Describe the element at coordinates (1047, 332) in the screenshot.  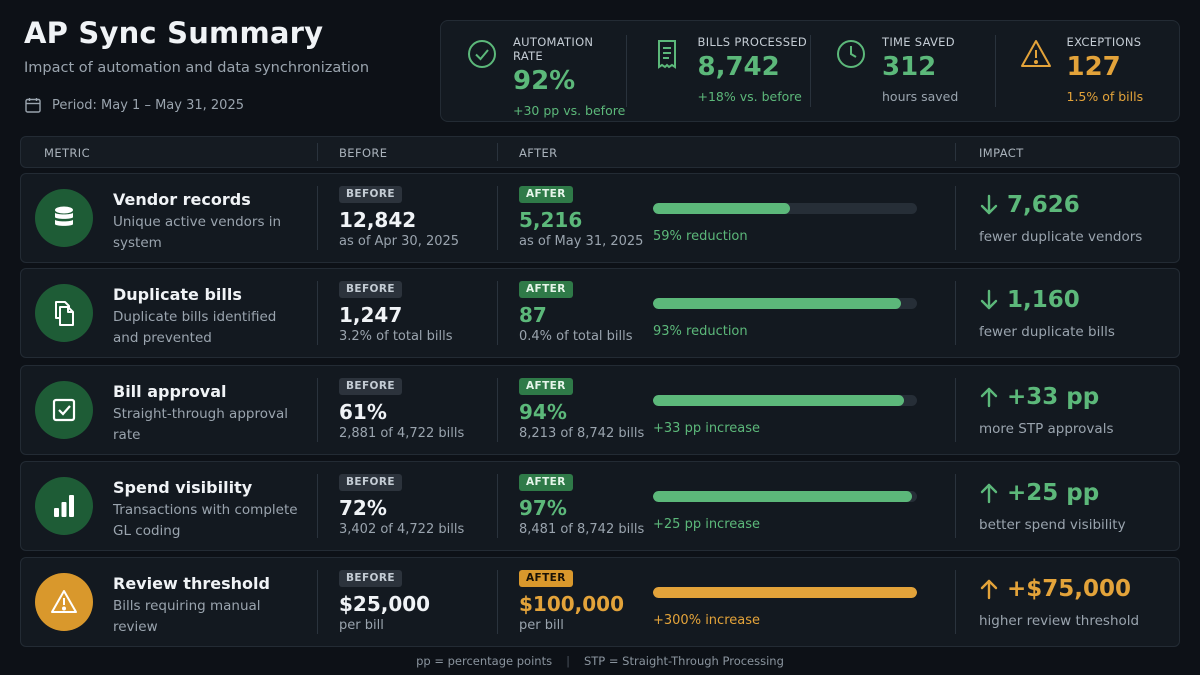
I see `impact-subtext: fewer duplicate bills` at that location.